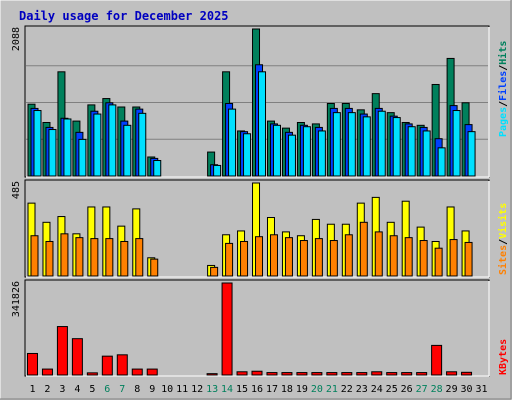 This screenshot has width=512, height=404. Describe the element at coordinates (107, 389) in the screenshot. I see `day-label-6: 6` at that location.